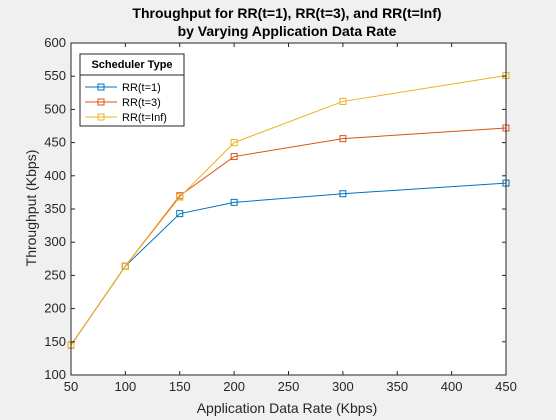 The image size is (556, 420). I want to click on x-tick-label: 100, so click(126, 386).